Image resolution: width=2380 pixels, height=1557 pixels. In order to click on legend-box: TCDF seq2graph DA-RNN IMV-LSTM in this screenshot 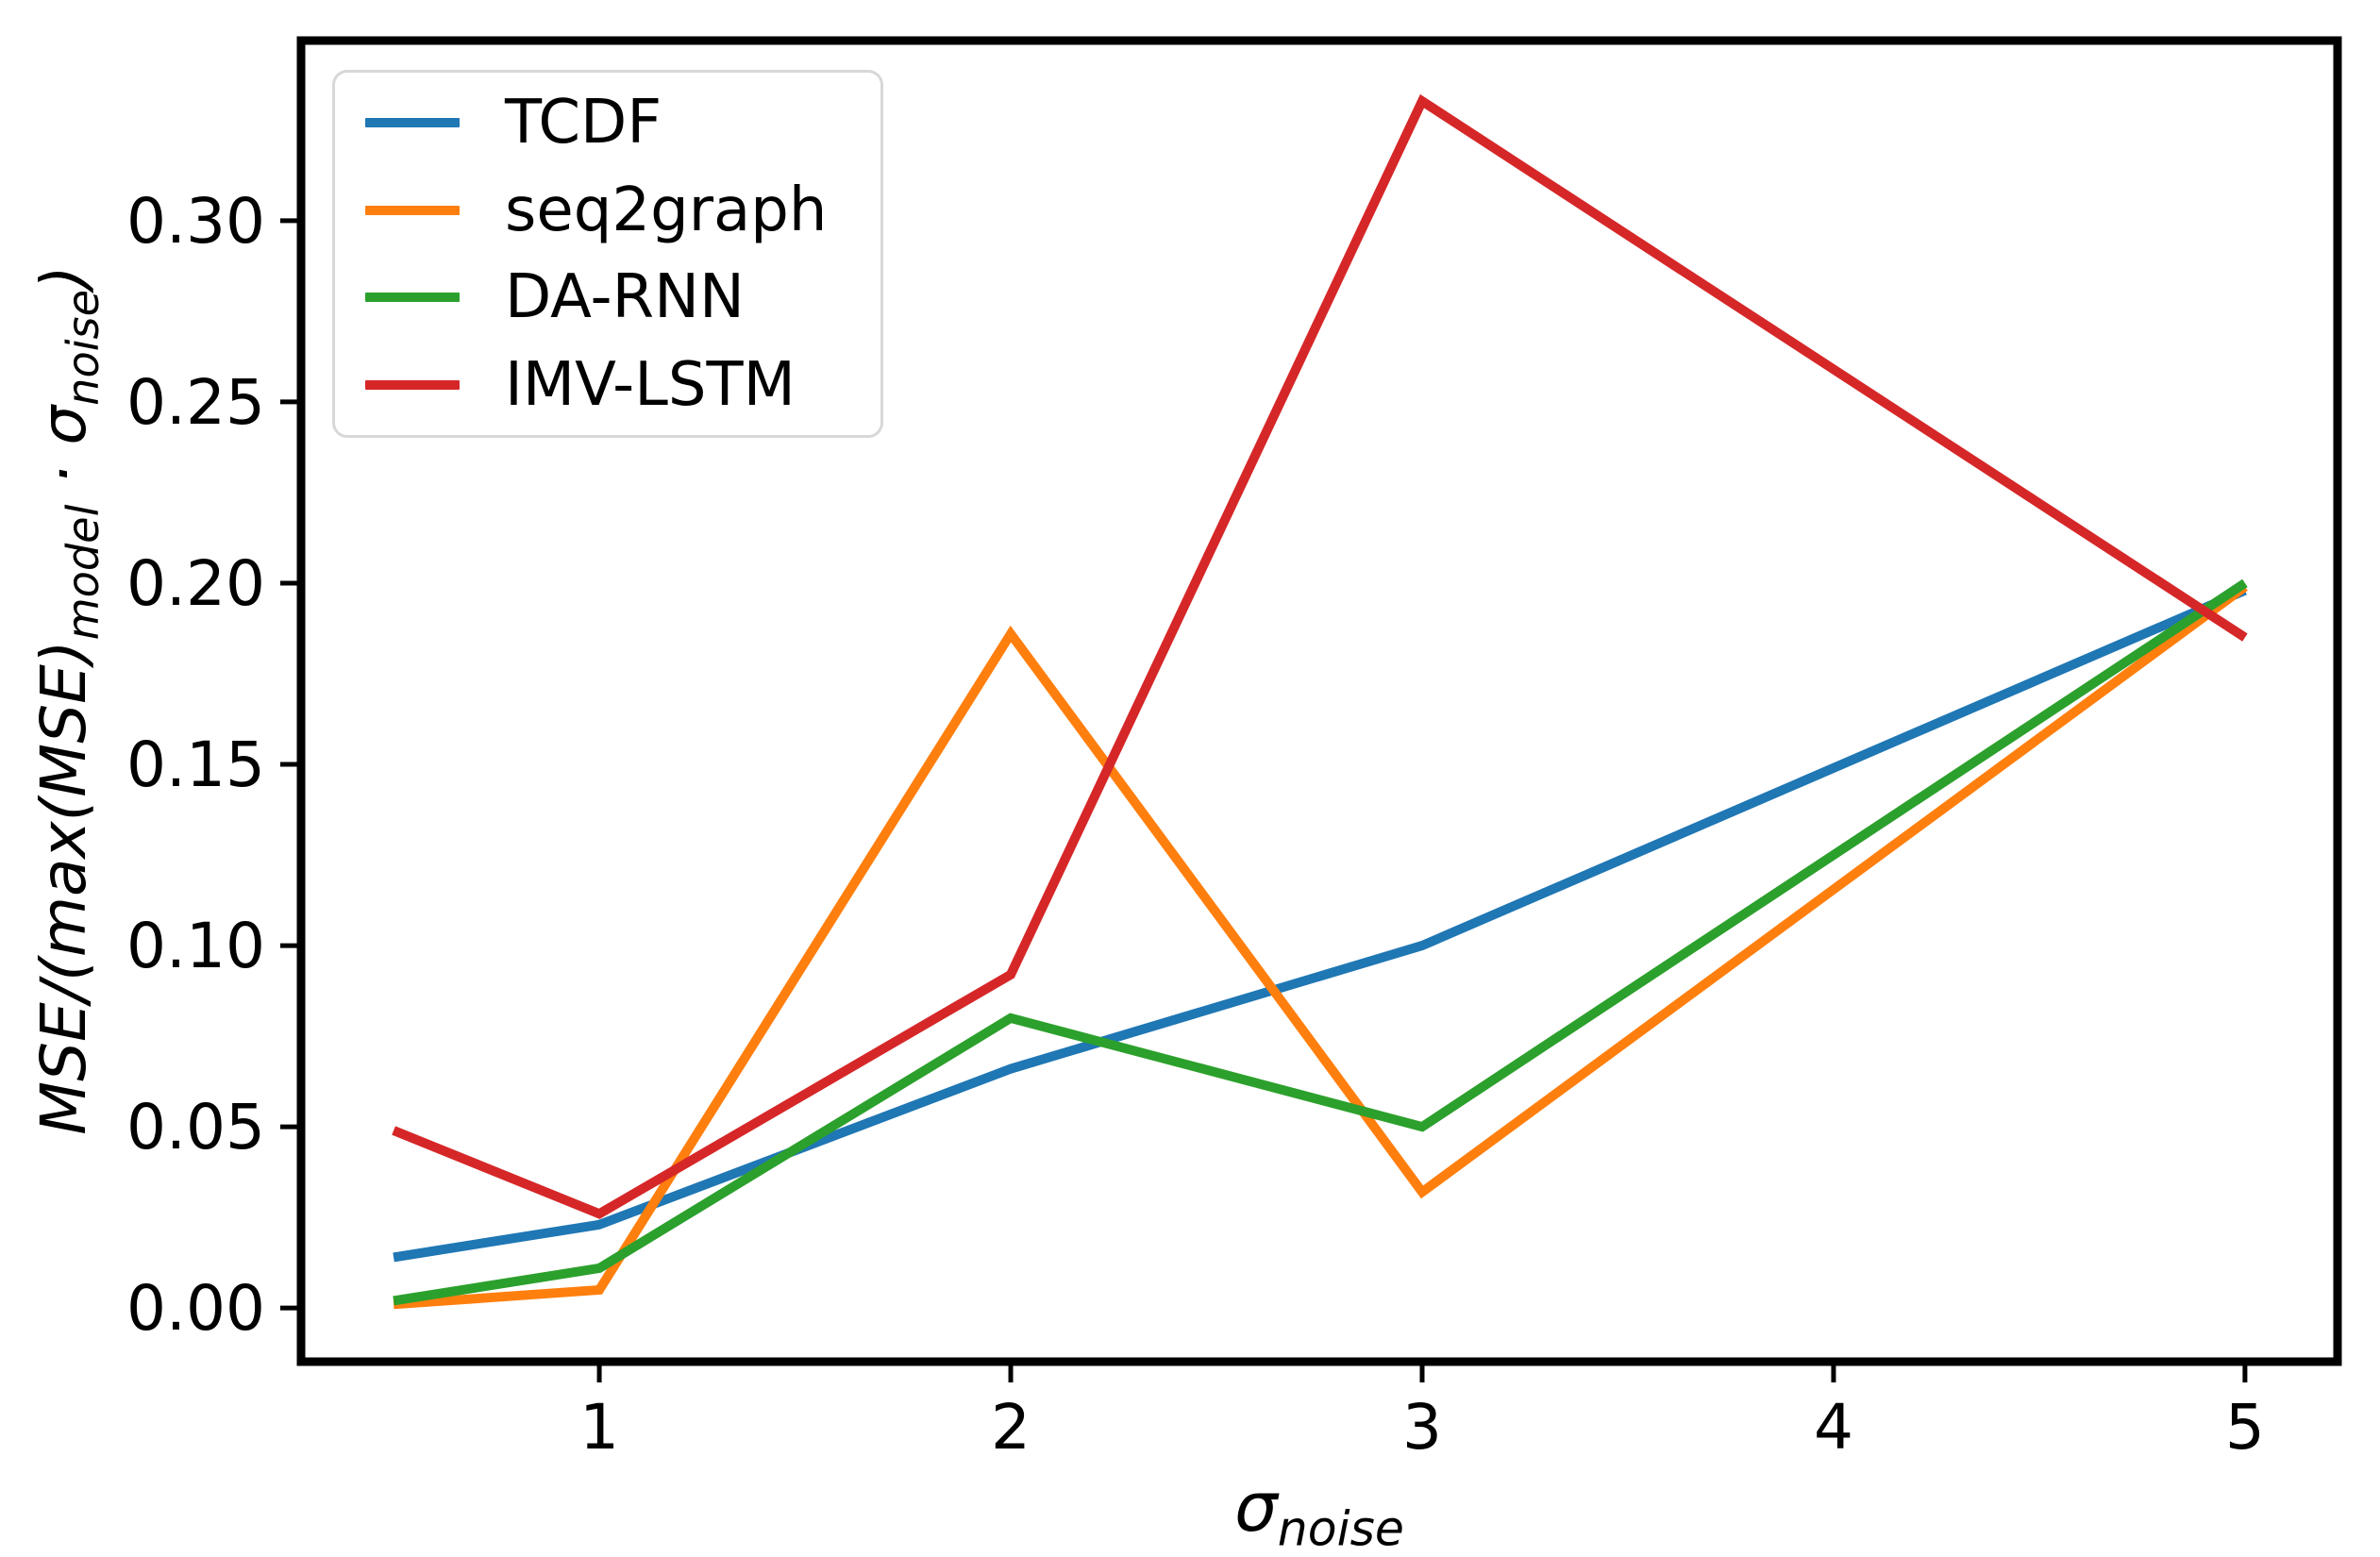, I will do `click(607, 254)`.